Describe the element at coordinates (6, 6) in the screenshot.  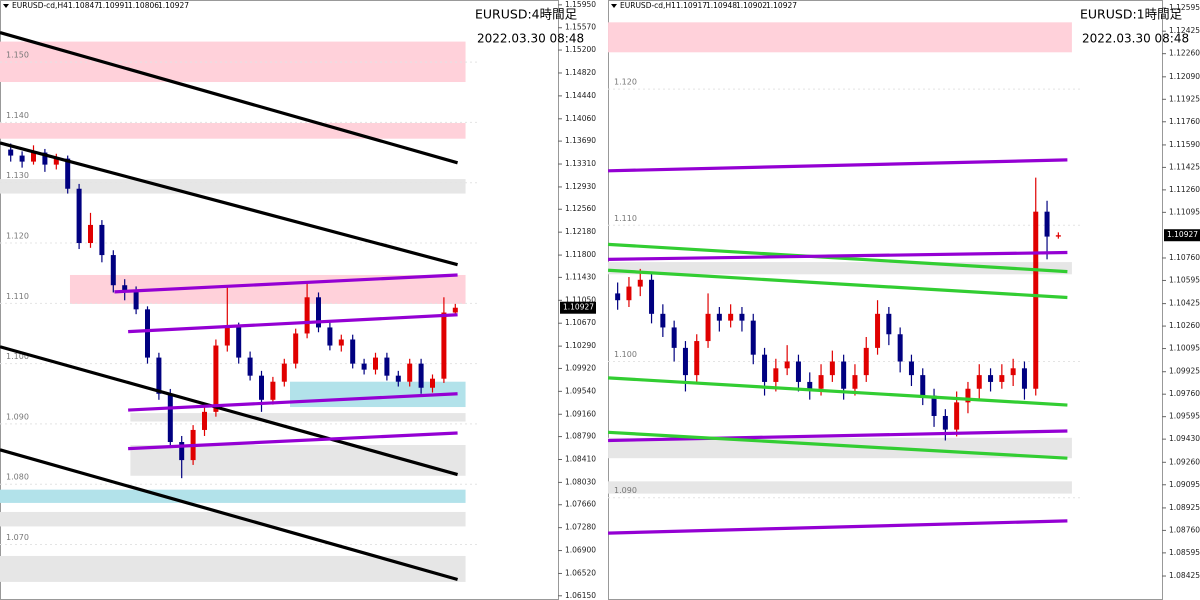
I see `header-icon` at that location.